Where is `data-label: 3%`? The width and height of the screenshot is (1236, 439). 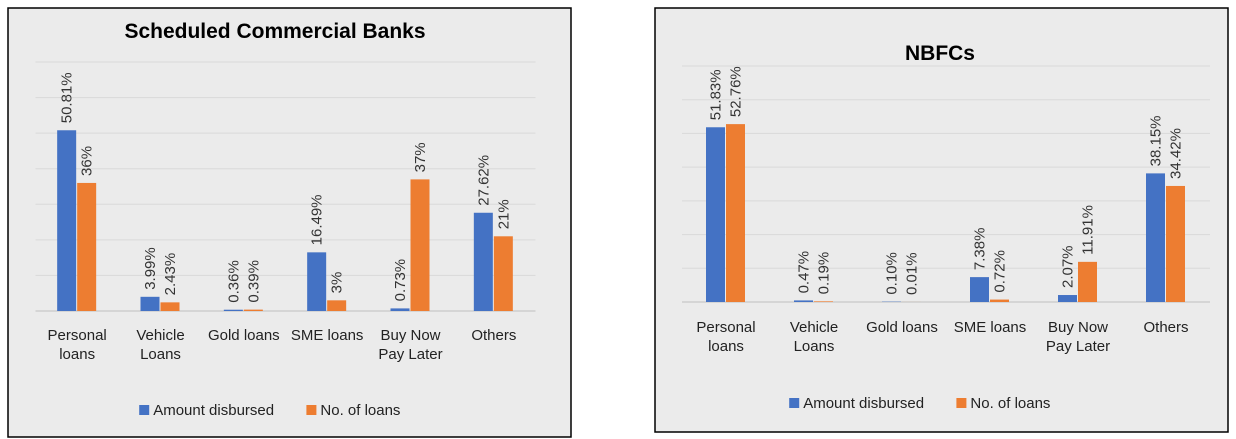
data-label: 3% is located at coordinates (337, 283).